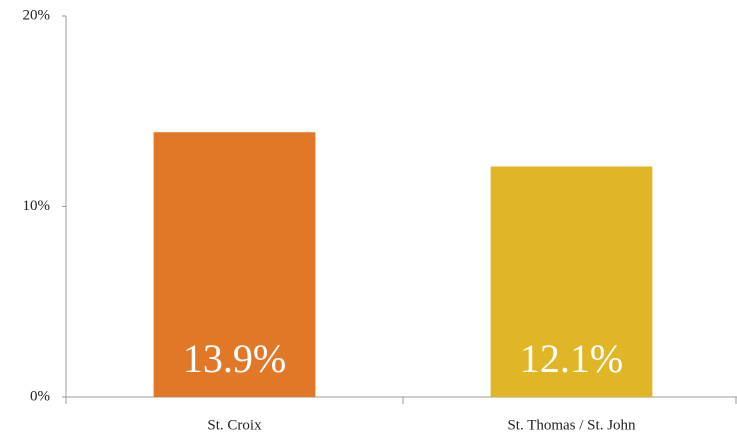 The image size is (737, 439). I want to click on y-tick-label: 20%, so click(37, 15).